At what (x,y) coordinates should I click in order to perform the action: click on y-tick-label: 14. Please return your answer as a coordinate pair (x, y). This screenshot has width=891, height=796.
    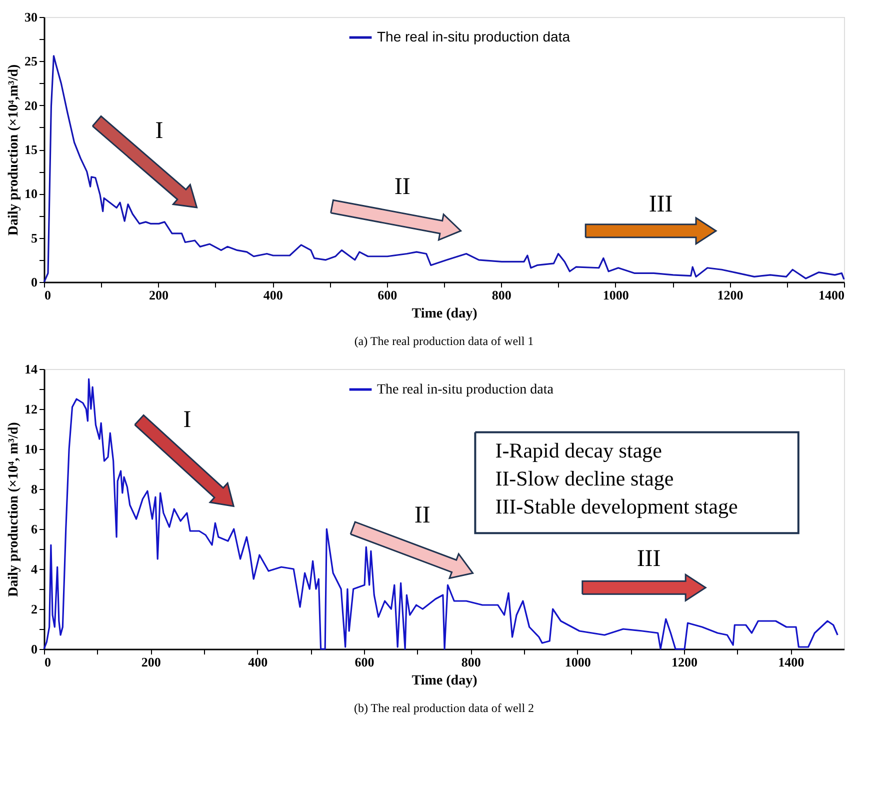
    Looking at the image, I should click on (31, 369).